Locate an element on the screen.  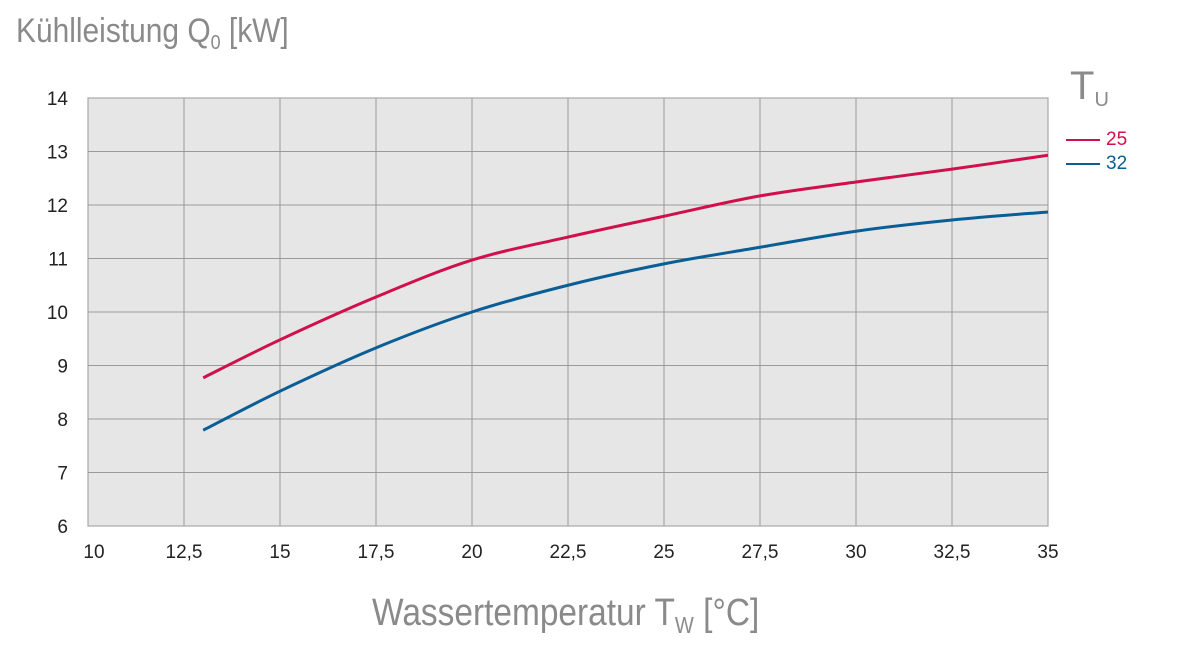
y-tick-label: 10 is located at coordinates (57, 313).